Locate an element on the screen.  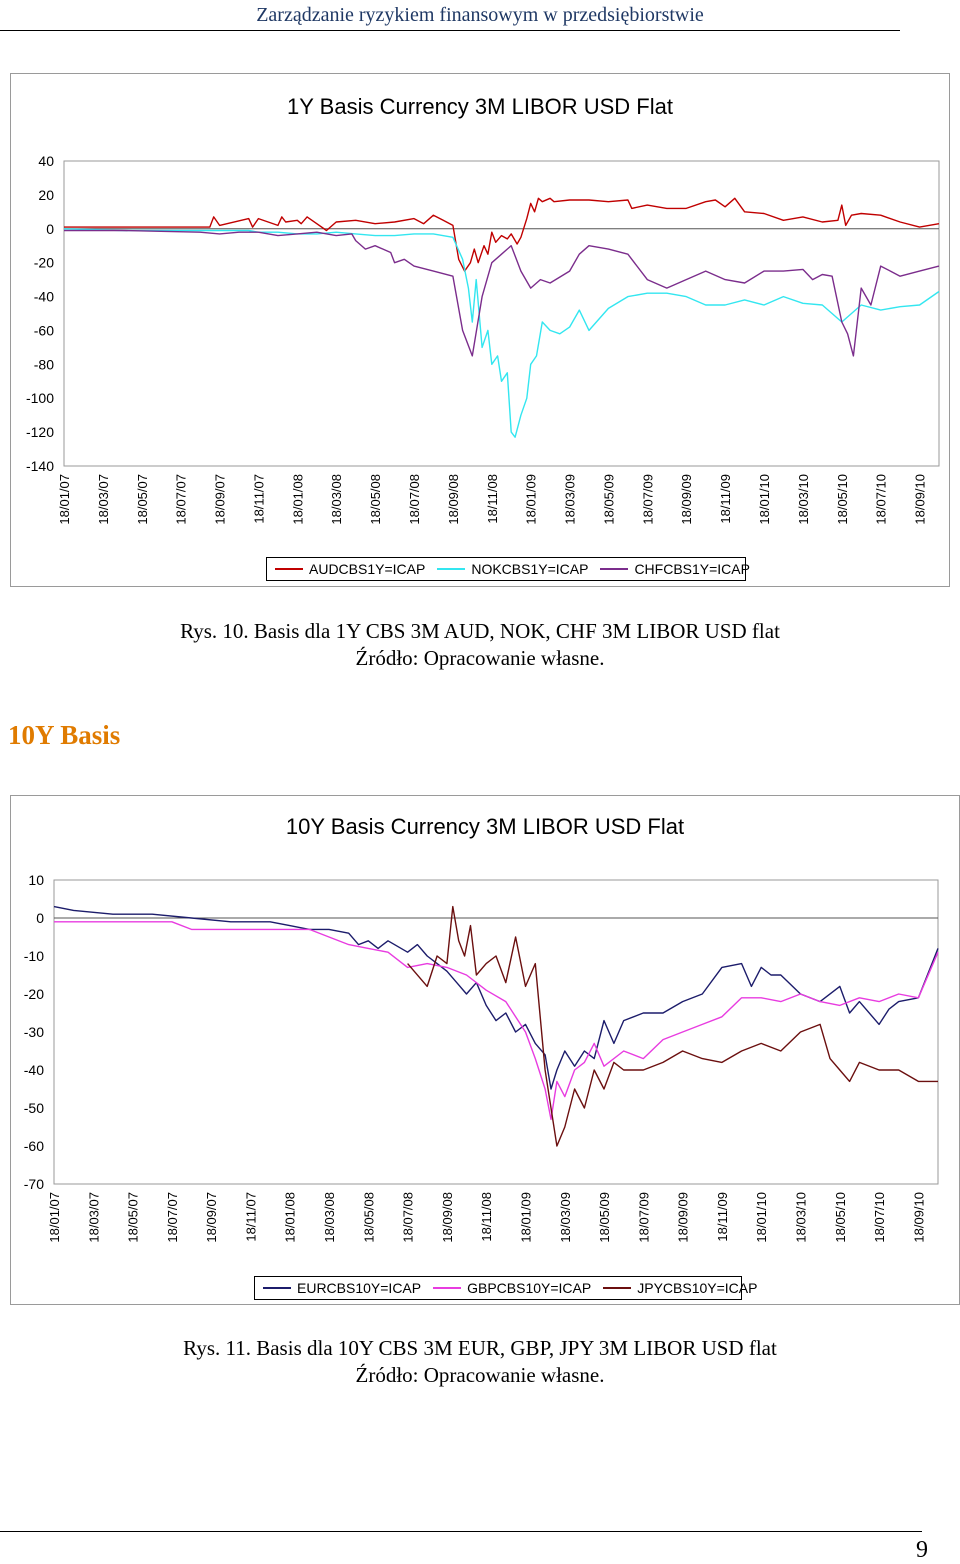
legend-label: JPYCBS10Y=ICAP is located at coordinates (697, 1288).